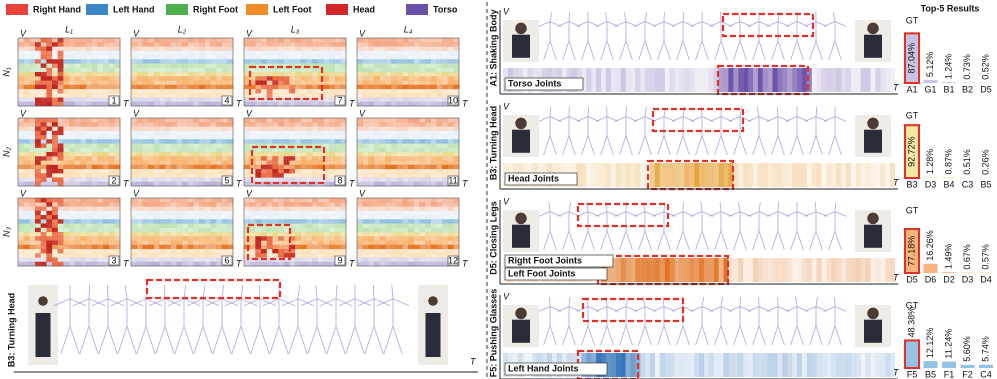  Describe the element at coordinates (182, 29) in the screenshot. I see `column-label: L₂` at that location.